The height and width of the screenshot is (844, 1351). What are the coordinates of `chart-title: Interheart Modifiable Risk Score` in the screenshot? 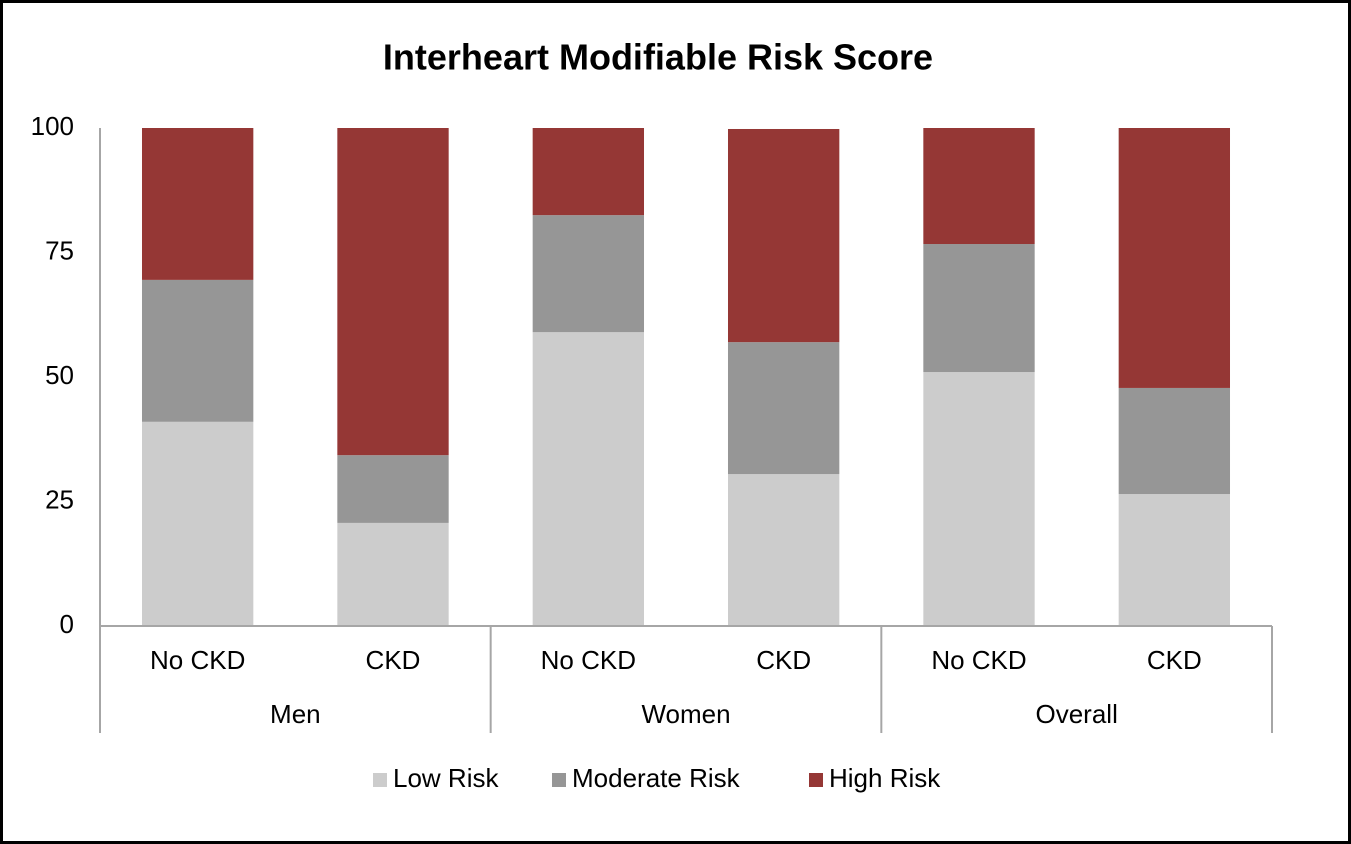 It's located at (658, 57).